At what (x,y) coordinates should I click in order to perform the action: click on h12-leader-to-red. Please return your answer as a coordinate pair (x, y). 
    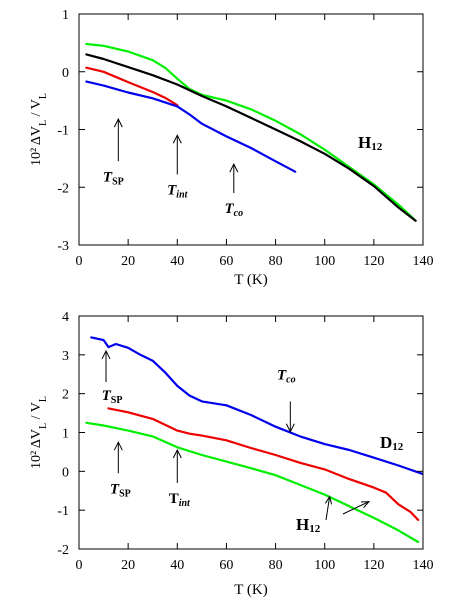
    Looking at the image, I should click on (356, 508).